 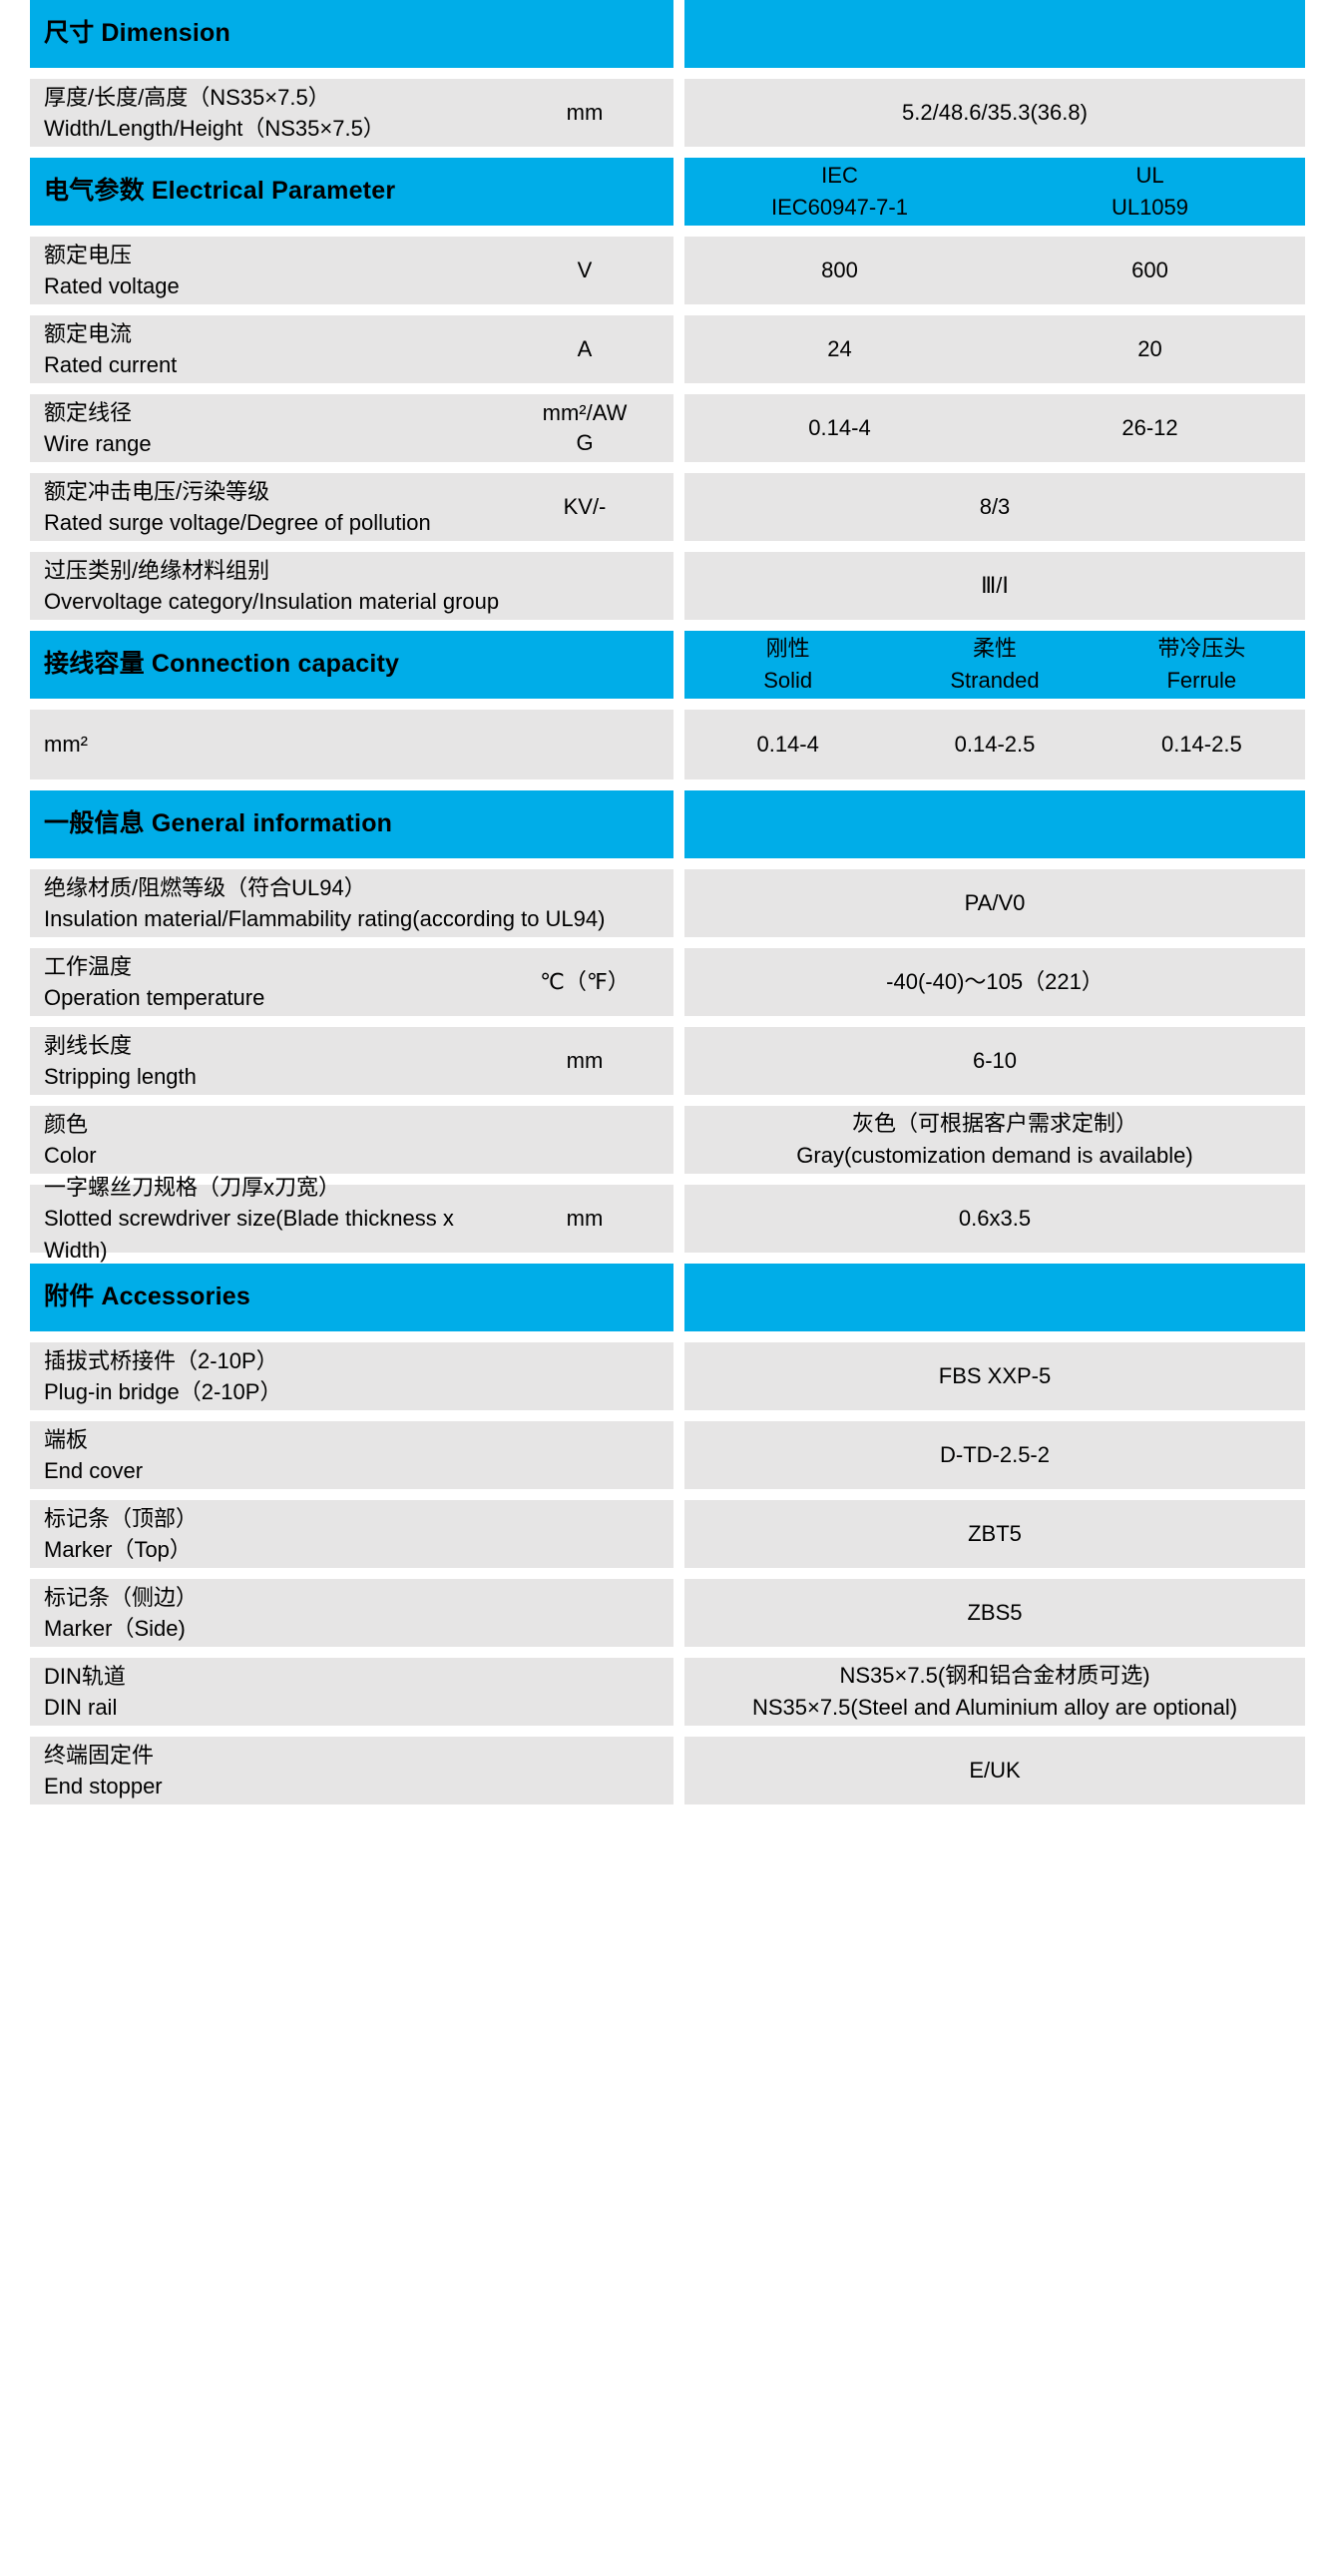 What do you see at coordinates (88, 333) in the screenshot?
I see `row-label-cn: 额定电流` at bounding box center [88, 333].